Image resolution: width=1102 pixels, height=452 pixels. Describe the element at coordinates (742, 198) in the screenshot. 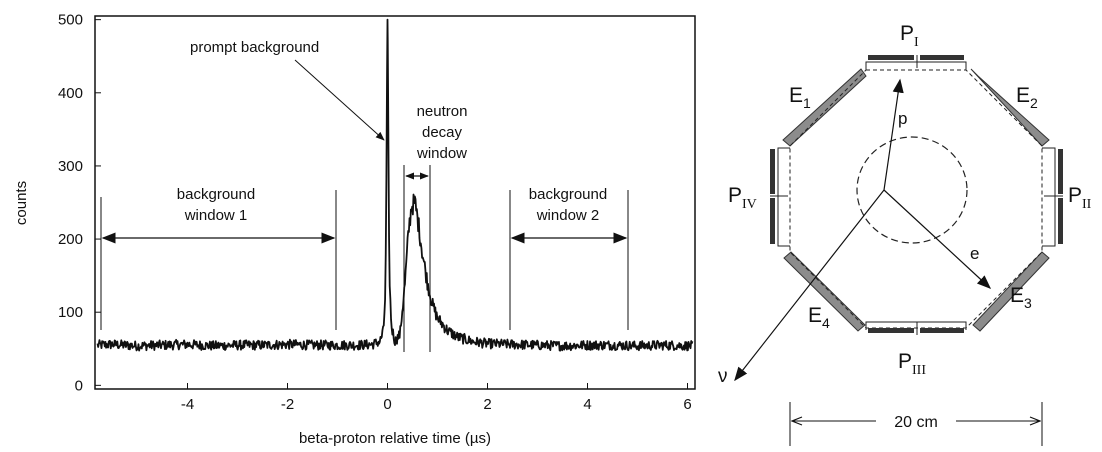

I see `label-p4: PIV` at that location.